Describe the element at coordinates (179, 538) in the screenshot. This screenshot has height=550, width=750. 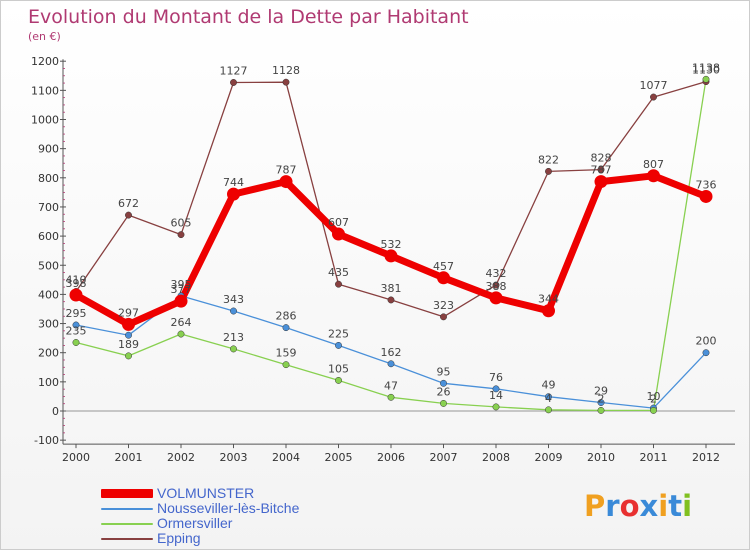
I see `legend-label-epping: Epping` at that location.